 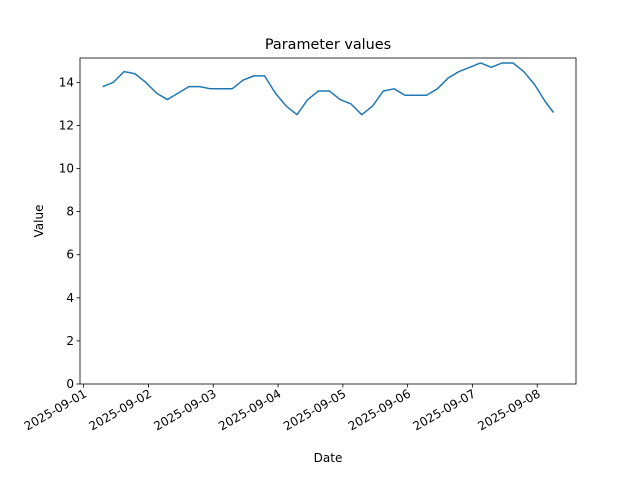 What do you see at coordinates (66, 82) in the screenshot?
I see `y-tick-label: 14` at bounding box center [66, 82].